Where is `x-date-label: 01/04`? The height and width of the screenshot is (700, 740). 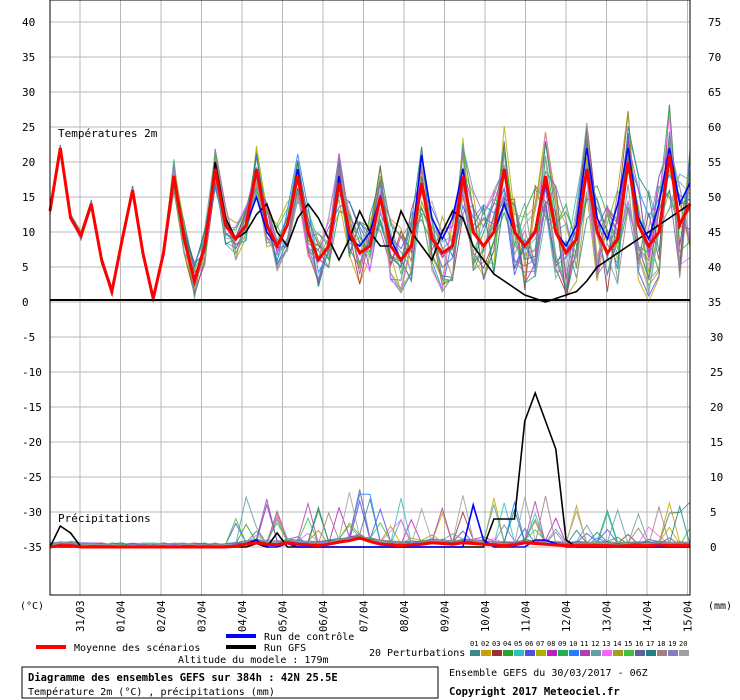 x-date-label: 01/04 is located at coordinates (122, 616).